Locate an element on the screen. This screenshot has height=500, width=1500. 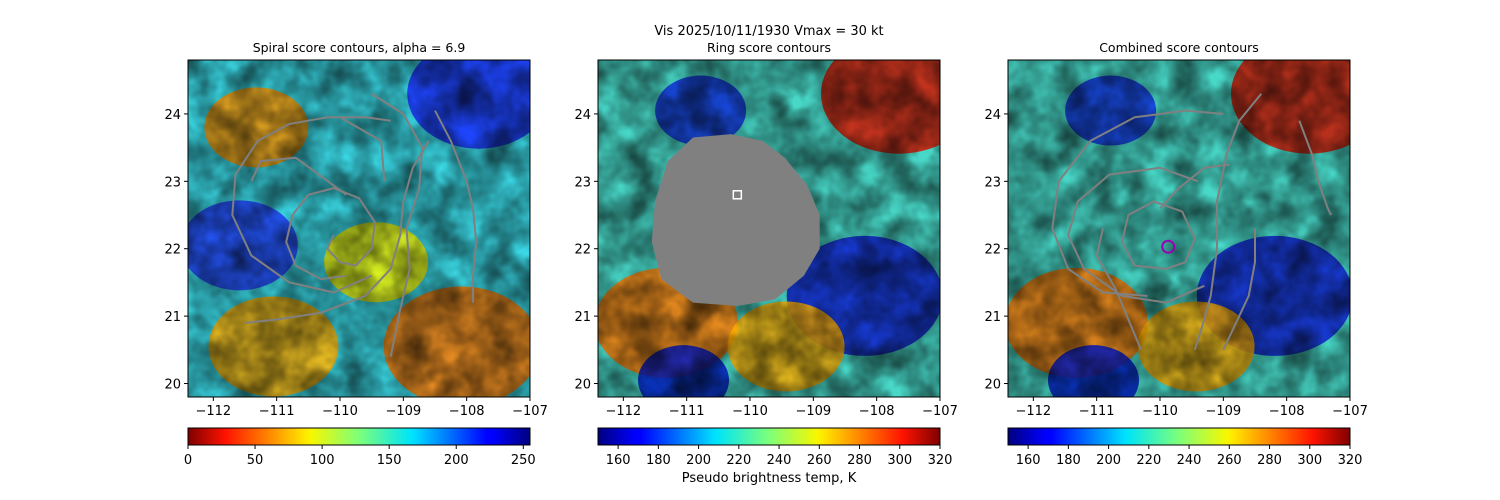
colorbar-tick-label: 50 is located at coordinates (255, 460).